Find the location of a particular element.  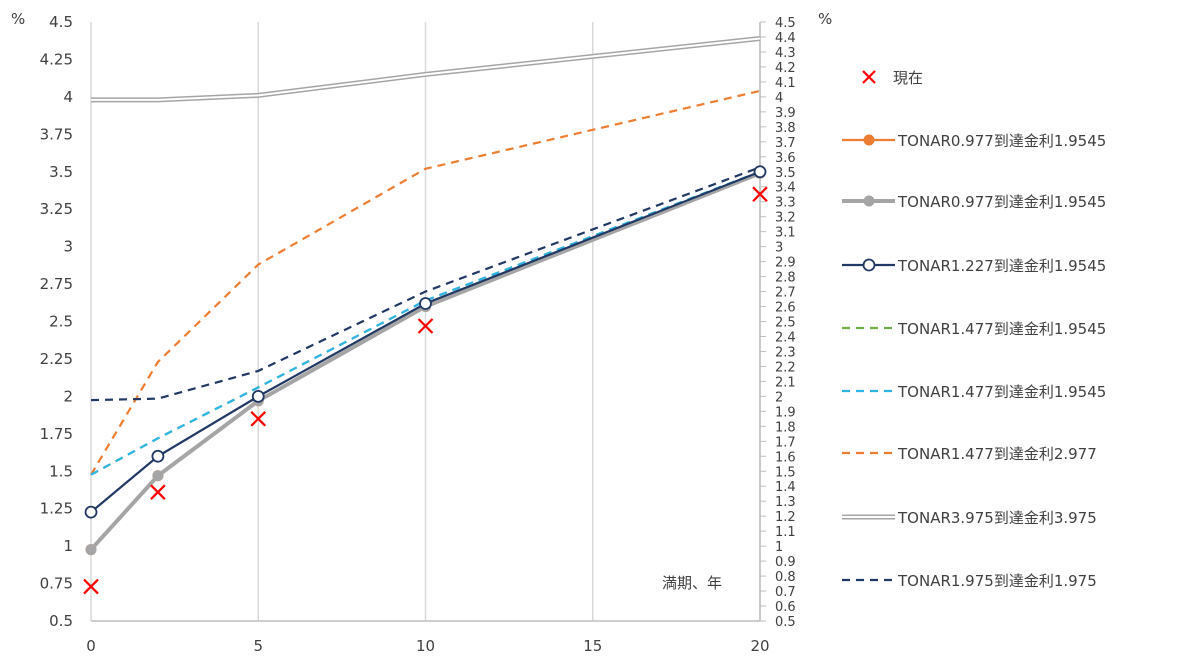

right-y-tick-label: 1.9 is located at coordinates (785, 412).